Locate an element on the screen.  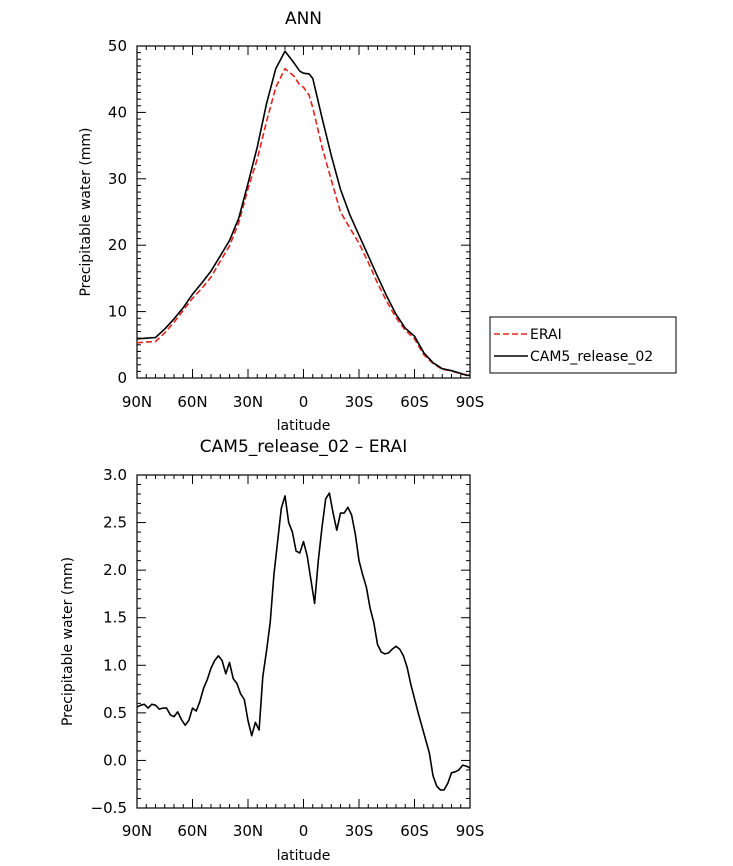
y-tick-label: 1.5 is located at coordinates (115, 618).